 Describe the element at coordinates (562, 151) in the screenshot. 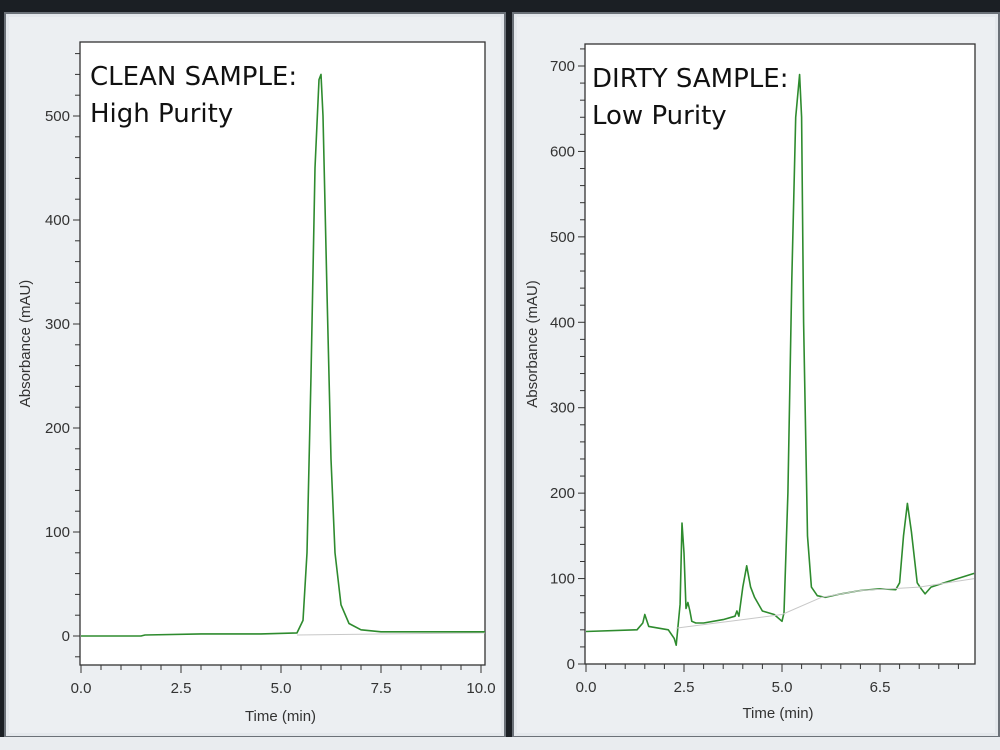

I see `y-tick-label: 600` at that location.